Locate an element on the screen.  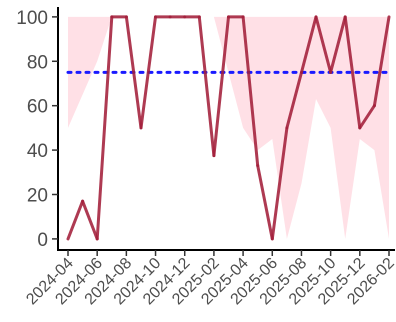
y-tick-label: 40 is located at coordinates (37, 151).